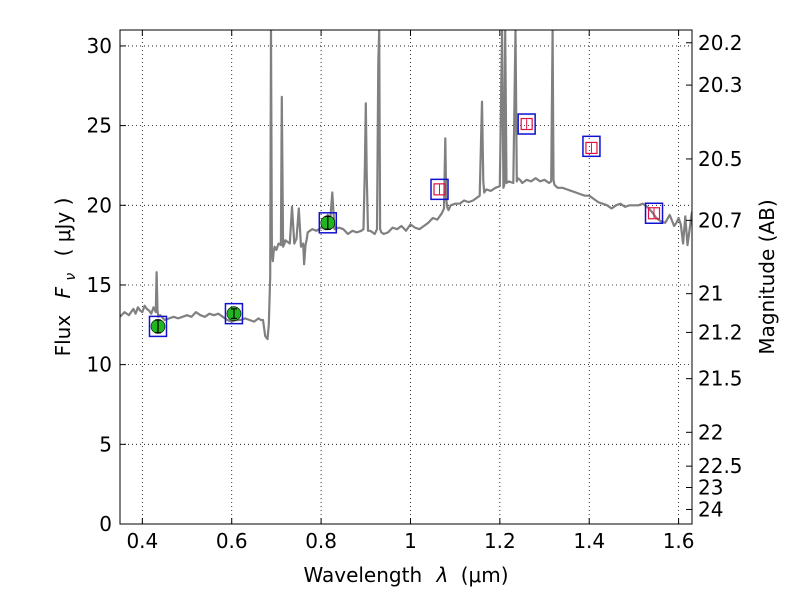 This screenshot has width=800, height=600. What do you see at coordinates (99, 126) in the screenshot?
I see `y-tick-label: 25` at bounding box center [99, 126].